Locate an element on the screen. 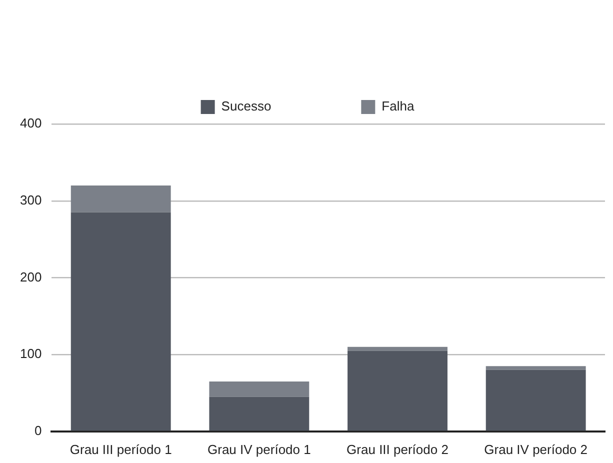  y-tick-label: 0 is located at coordinates (38, 430).